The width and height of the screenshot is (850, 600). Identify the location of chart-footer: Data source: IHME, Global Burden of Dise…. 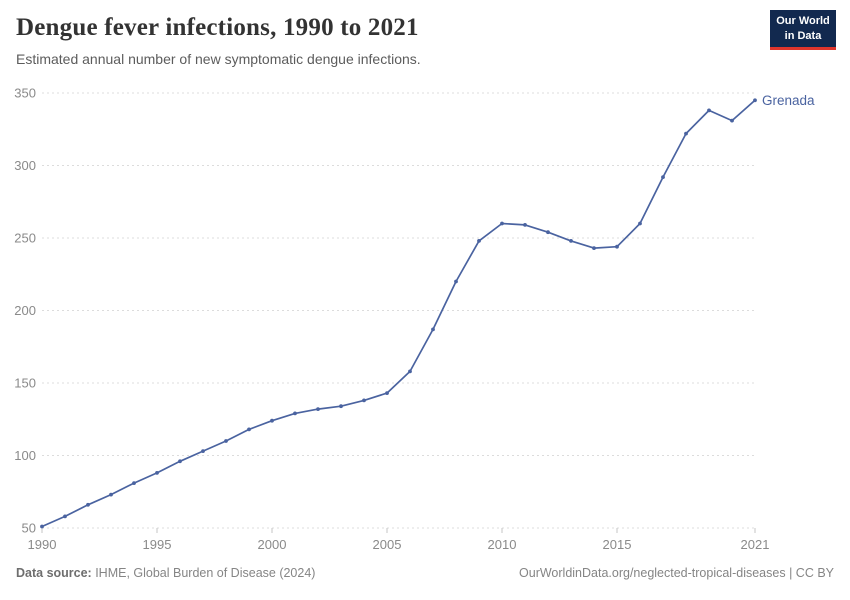
(425, 573).